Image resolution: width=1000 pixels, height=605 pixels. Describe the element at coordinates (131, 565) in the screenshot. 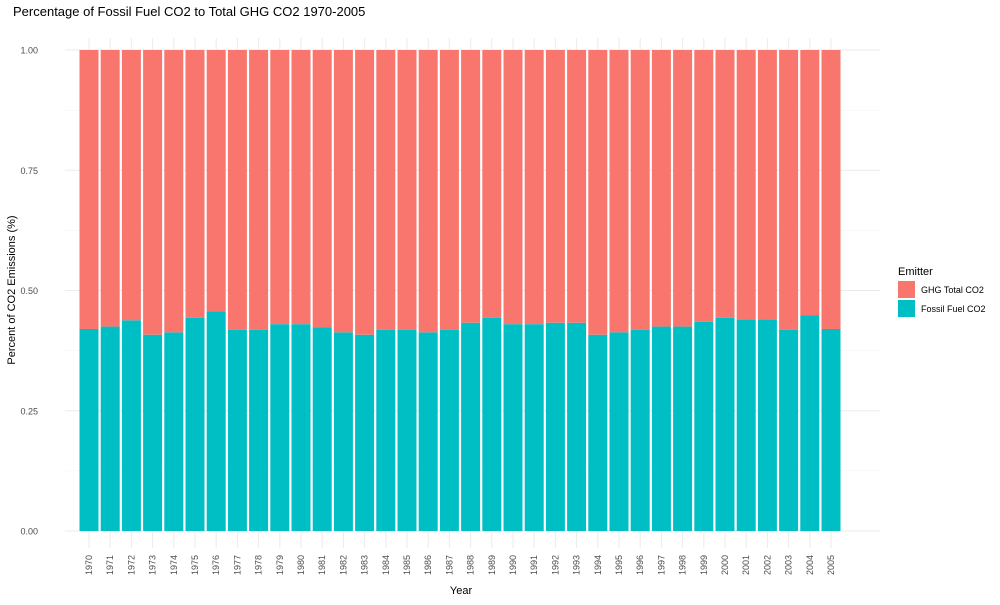

I see `x-tick-label: 1972` at that location.